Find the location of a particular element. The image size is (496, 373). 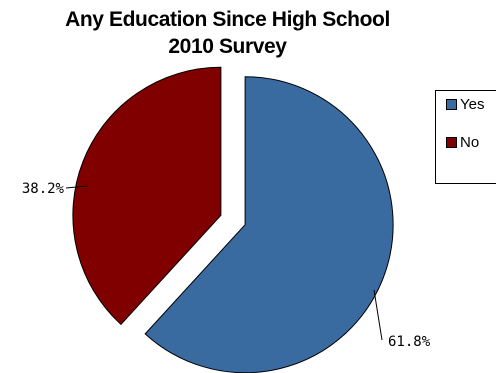

chart-title-line-1: Any Education Since High School is located at coordinates (227, 19).